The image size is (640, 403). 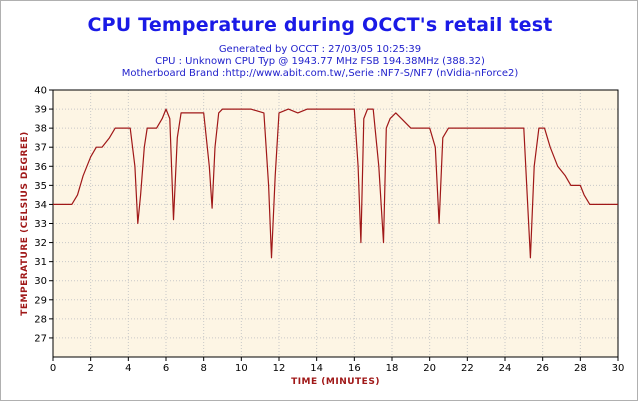 I want to click on y-tick-label: 30, so click(x=40, y=281).